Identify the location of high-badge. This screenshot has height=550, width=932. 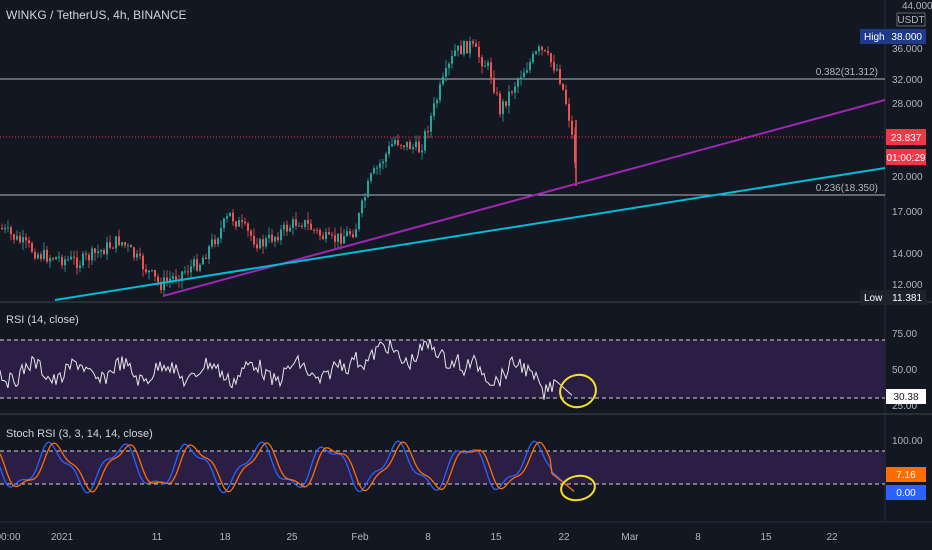
(893, 36).